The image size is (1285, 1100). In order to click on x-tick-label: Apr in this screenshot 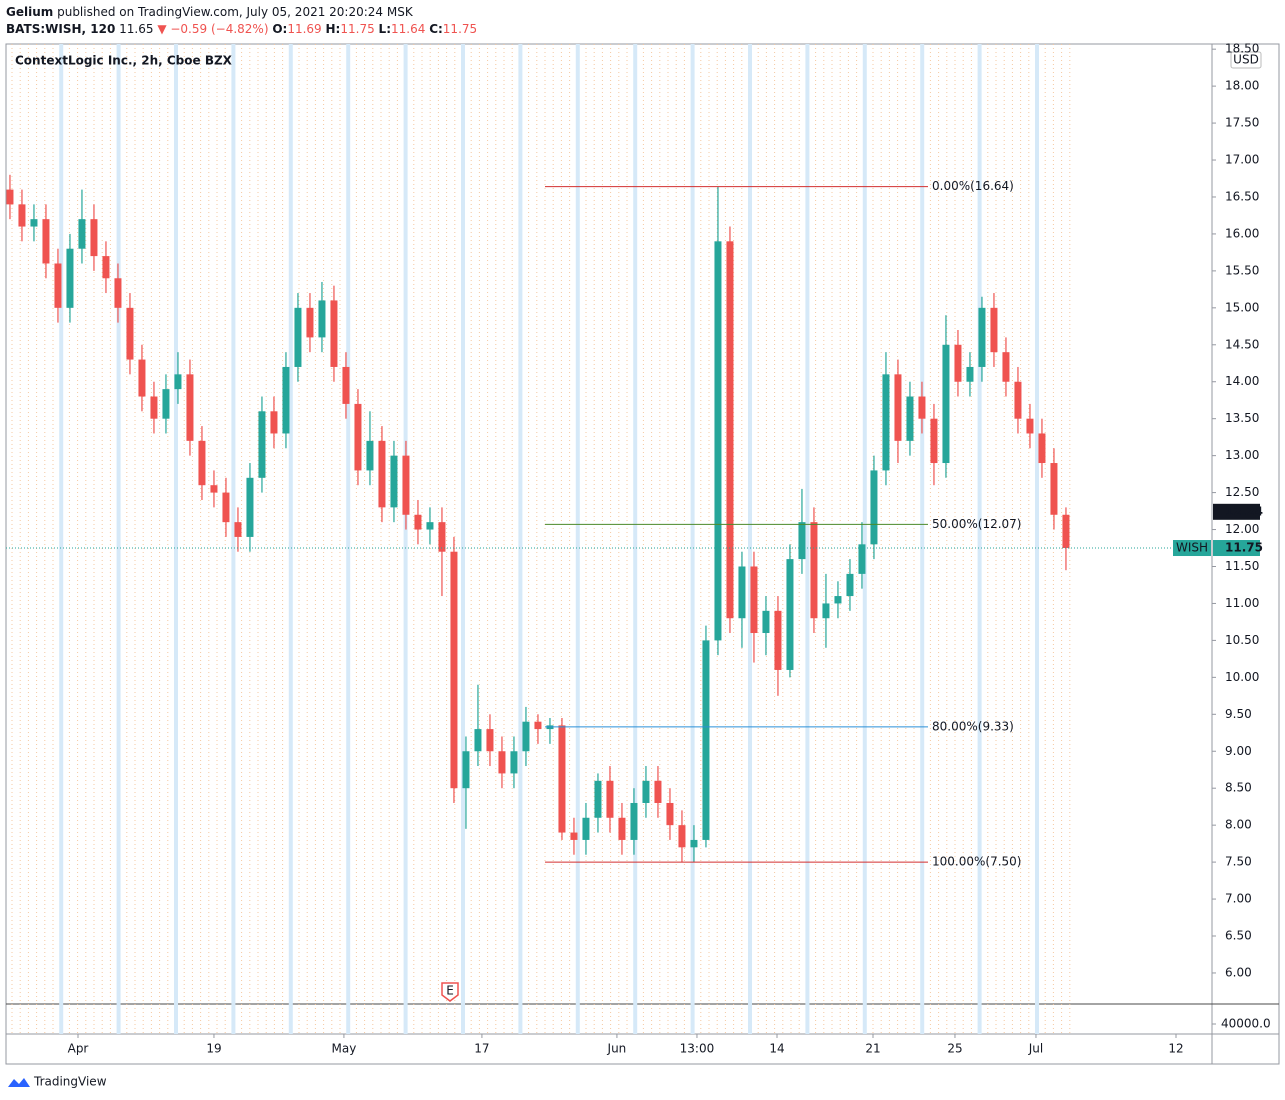, I will do `click(78, 1049)`.